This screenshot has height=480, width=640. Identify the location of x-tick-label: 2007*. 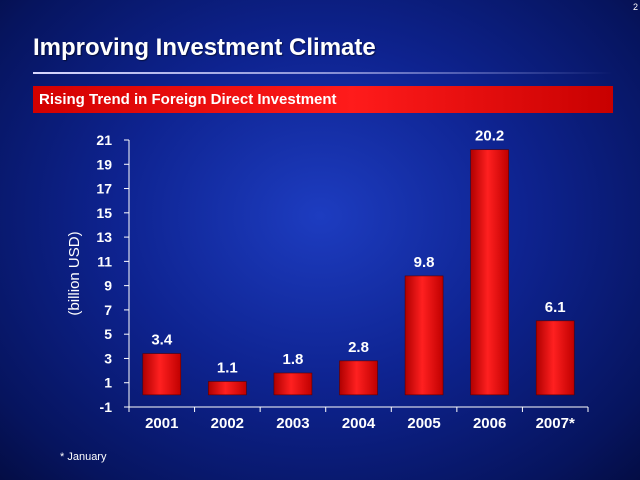
(555, 423).